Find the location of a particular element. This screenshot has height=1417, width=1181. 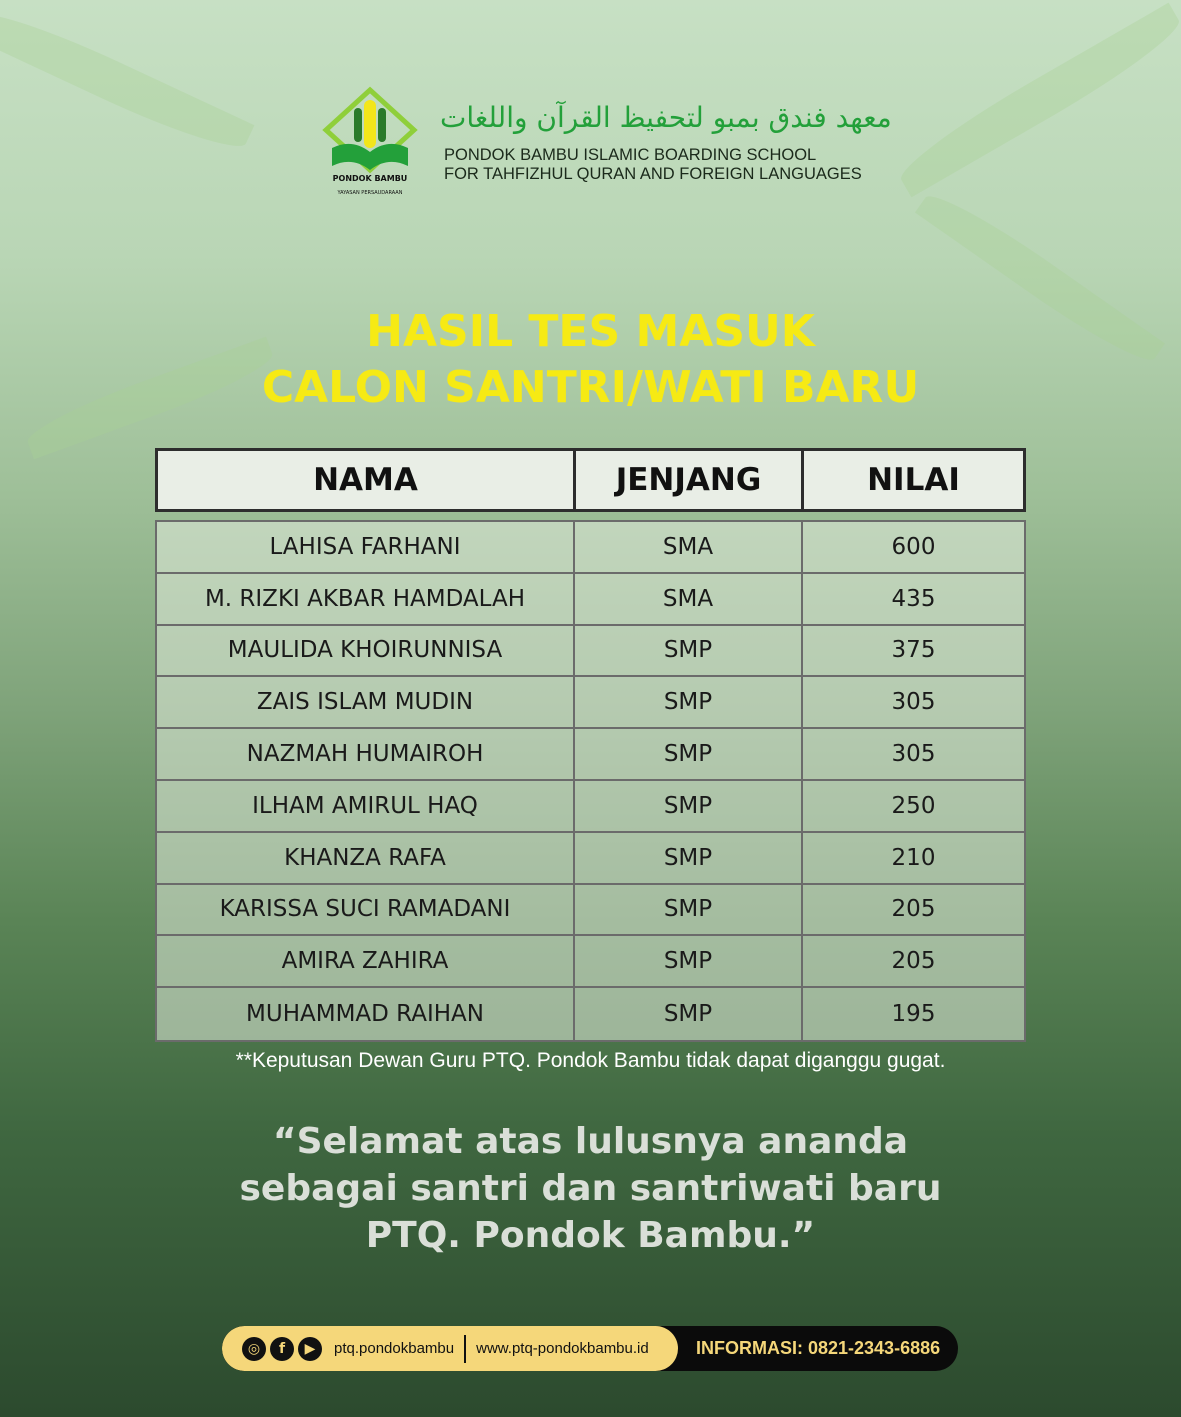

table-header: NAMA JENJANG NILAI is located at coordinates (590, 480).